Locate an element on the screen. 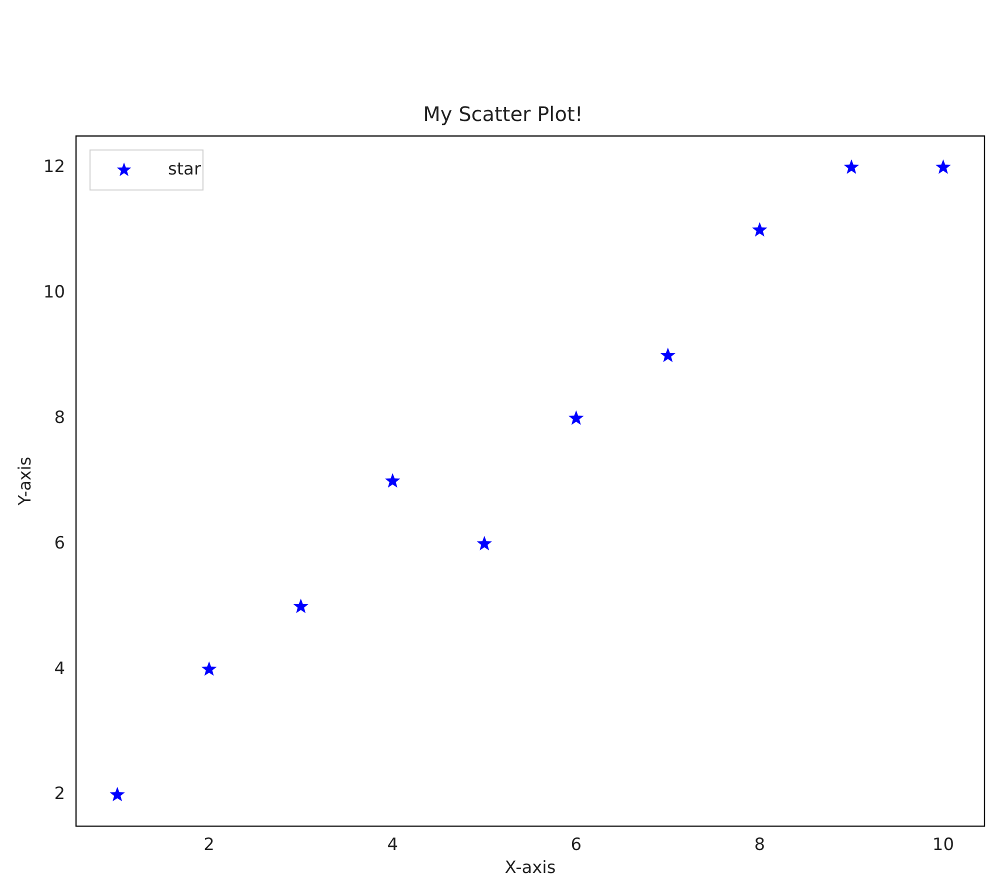 The width and height of the screenshot is (994, 887). y-tick-label: 10 is located at coordinates (54, 292).